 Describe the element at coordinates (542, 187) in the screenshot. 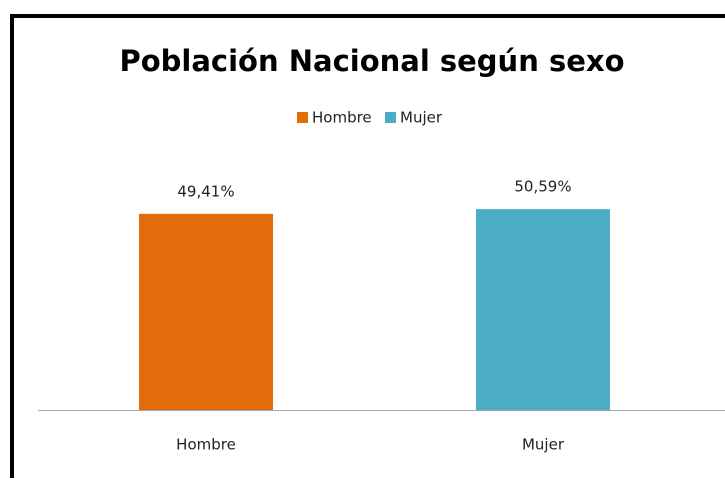

I see `data-label: 50,59%` at that location.